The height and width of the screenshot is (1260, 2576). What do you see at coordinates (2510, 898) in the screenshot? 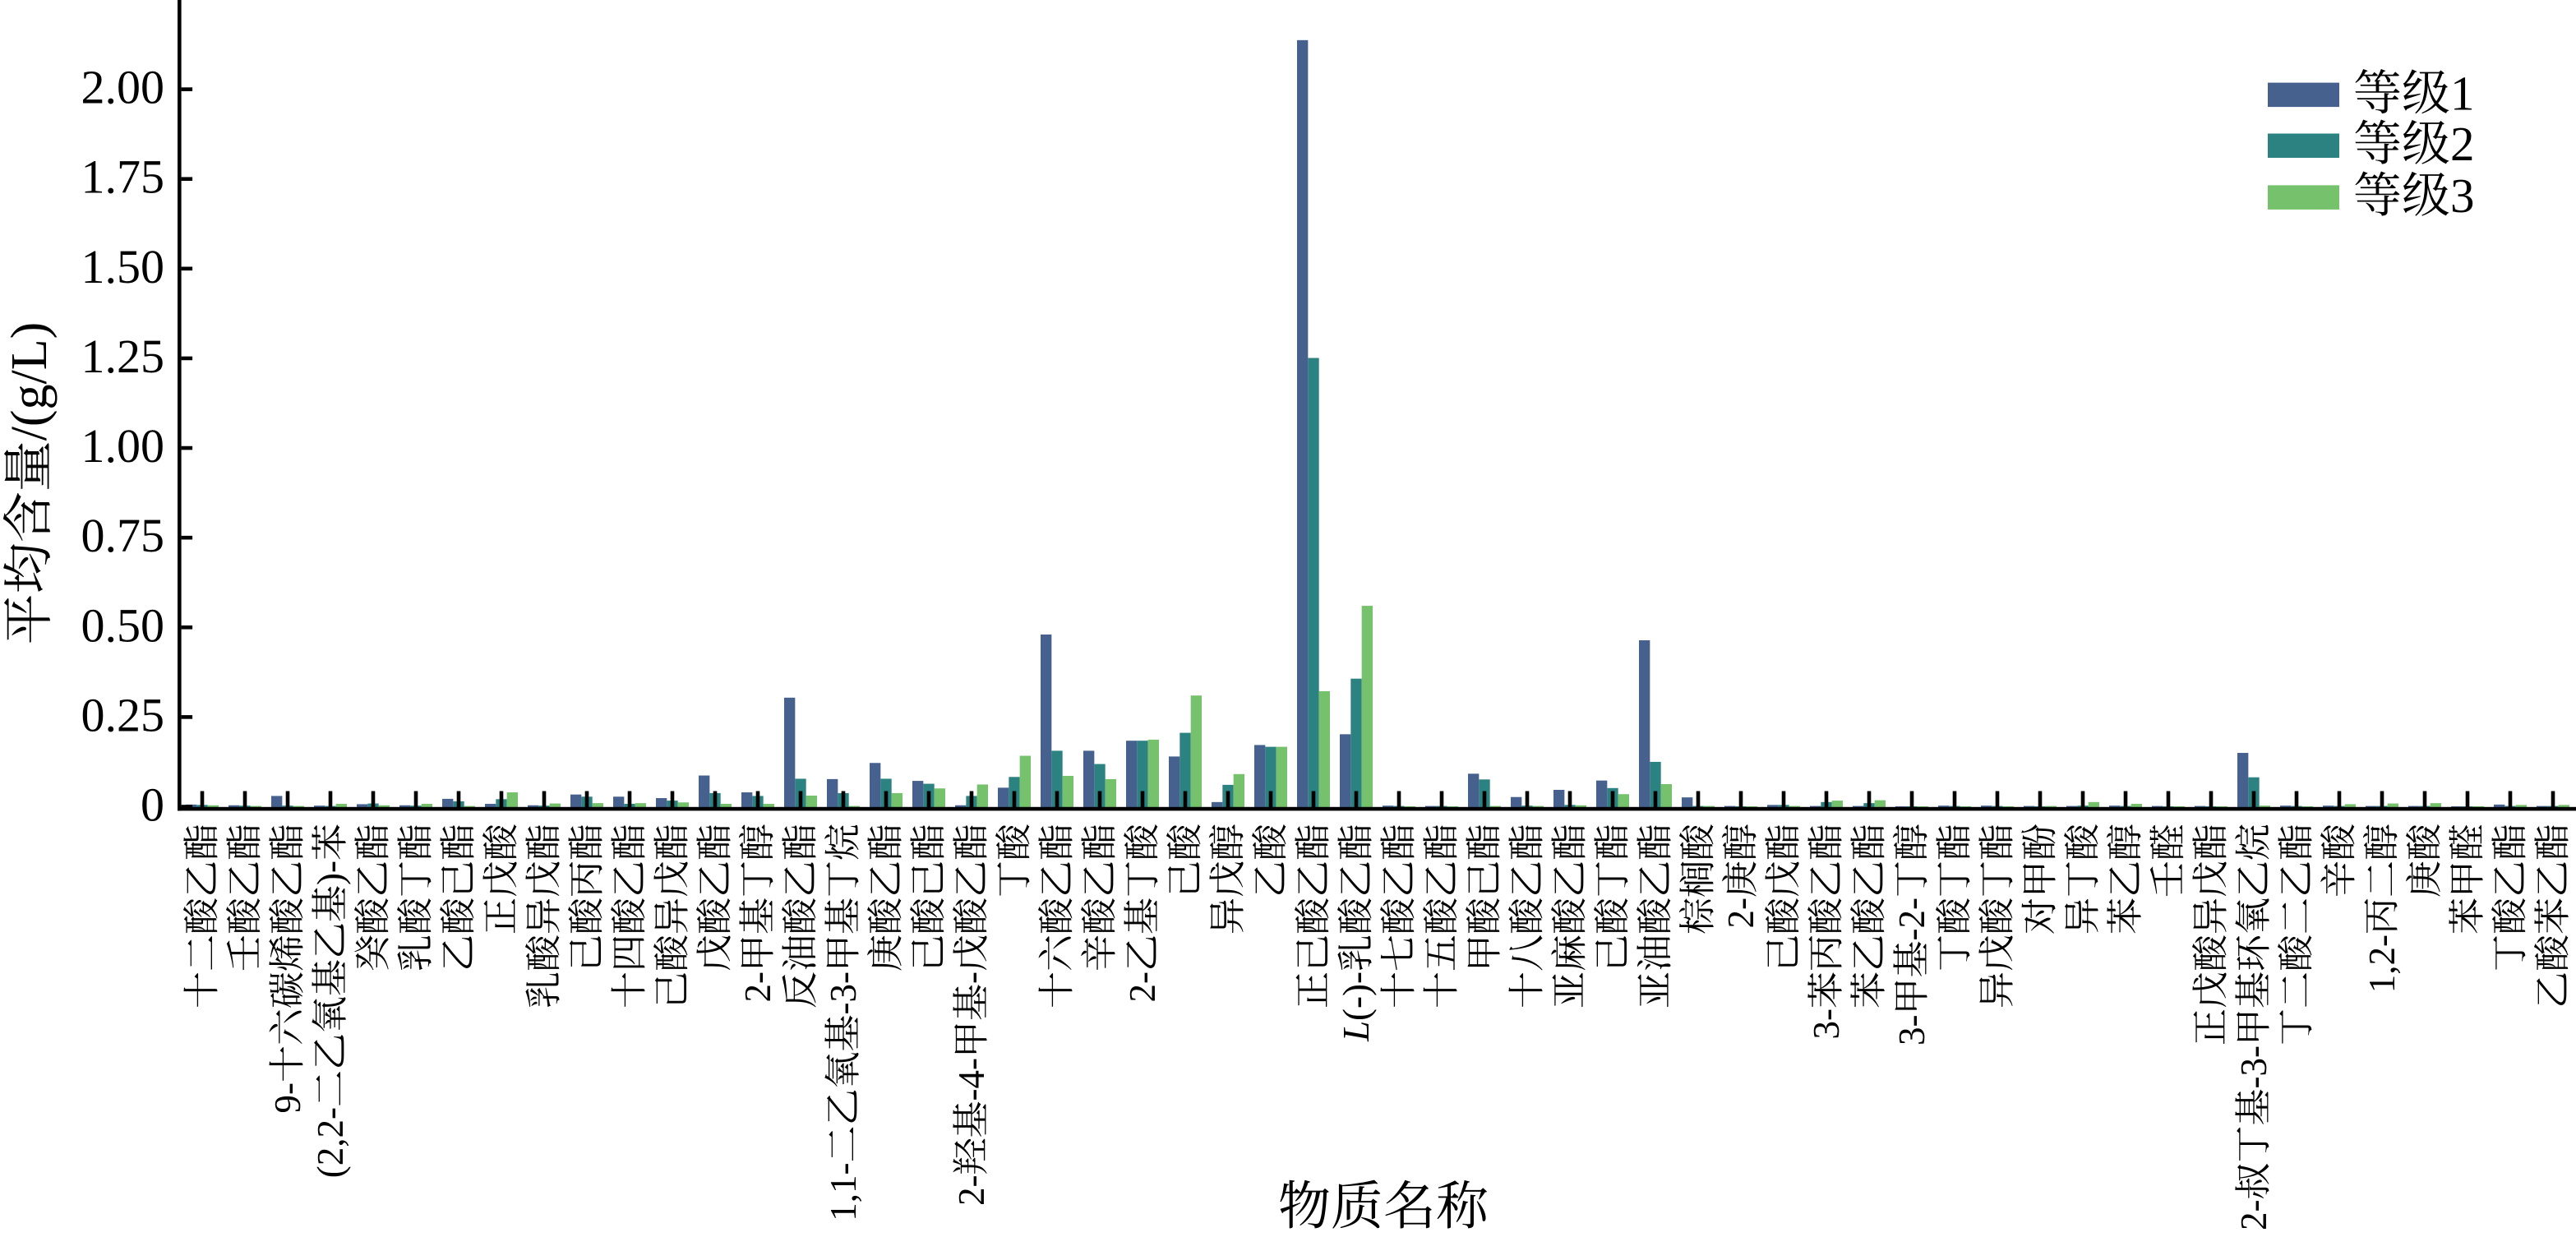
I see `svg-text: 丁酸乙酯` at bounding box center [2510, 898].